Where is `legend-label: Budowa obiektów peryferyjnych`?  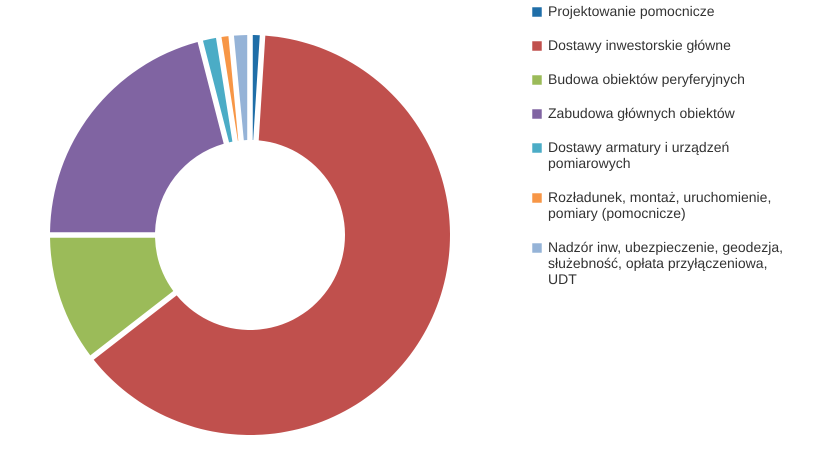 legend-label: Budowa obiektów peryferyjnych is located at coordinates (646, 79).